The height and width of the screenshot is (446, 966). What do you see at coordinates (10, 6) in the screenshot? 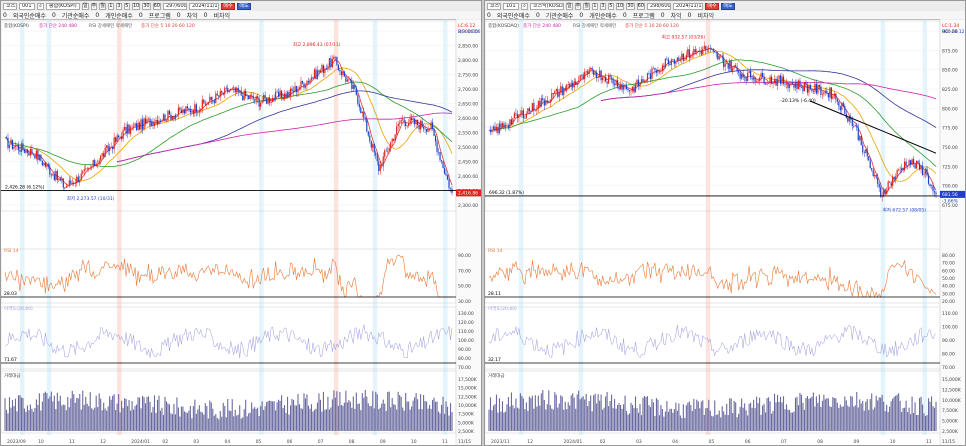
I see `market-selector: 코스피` at bounding box center [10, 6].